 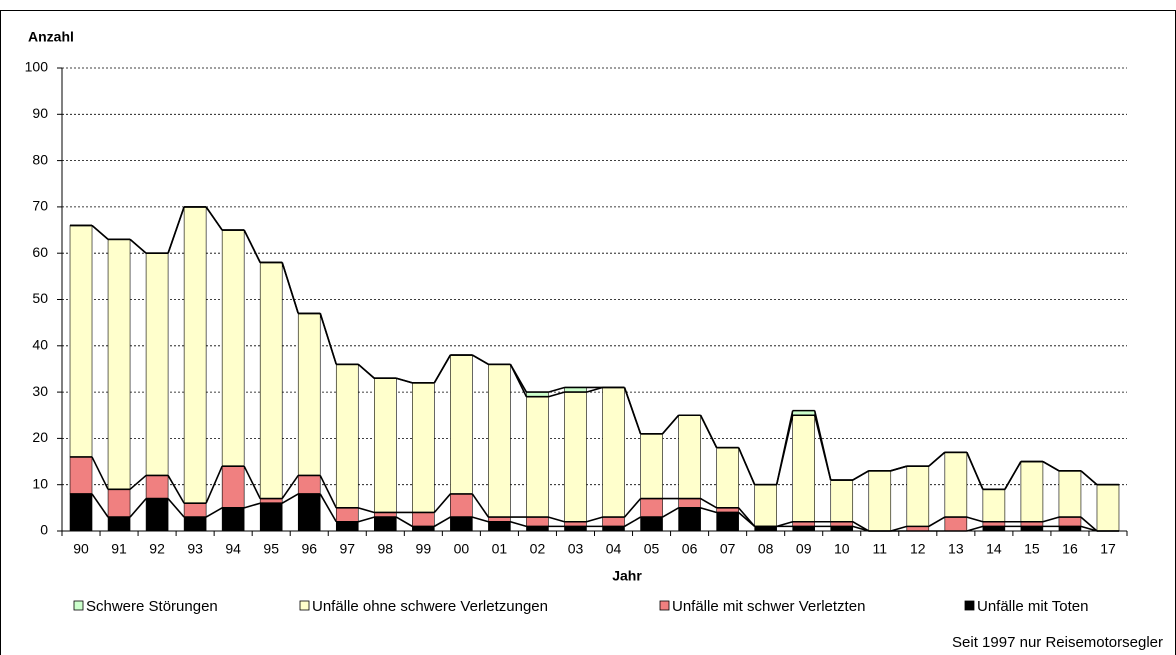 I want to click on x-tick-label: 03, so click(x=576, y=549).